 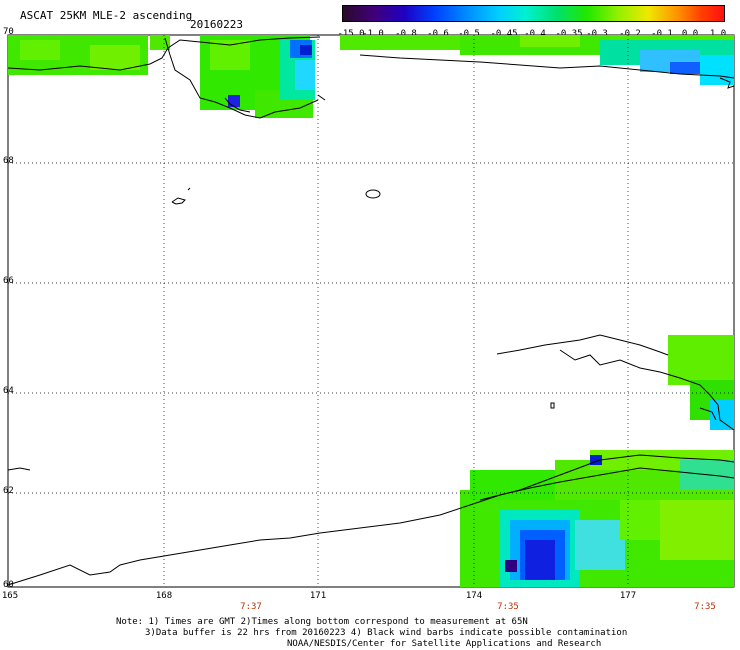 I want to click on colorbar-label: -0.35, so click(x=569, y=34).